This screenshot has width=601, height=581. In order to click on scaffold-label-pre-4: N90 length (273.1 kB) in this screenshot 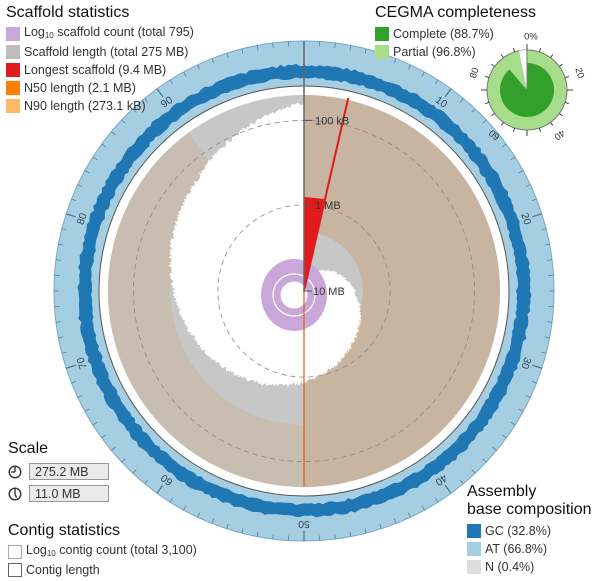, I will do `click(85, 106)`.